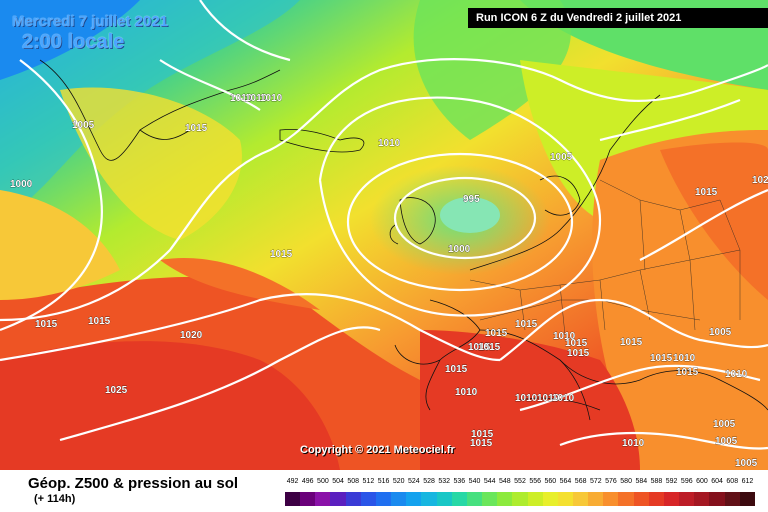  Describe the element at coordinates (398, 481) in the screenshot. I see `color-scale-label: 520` at that location.